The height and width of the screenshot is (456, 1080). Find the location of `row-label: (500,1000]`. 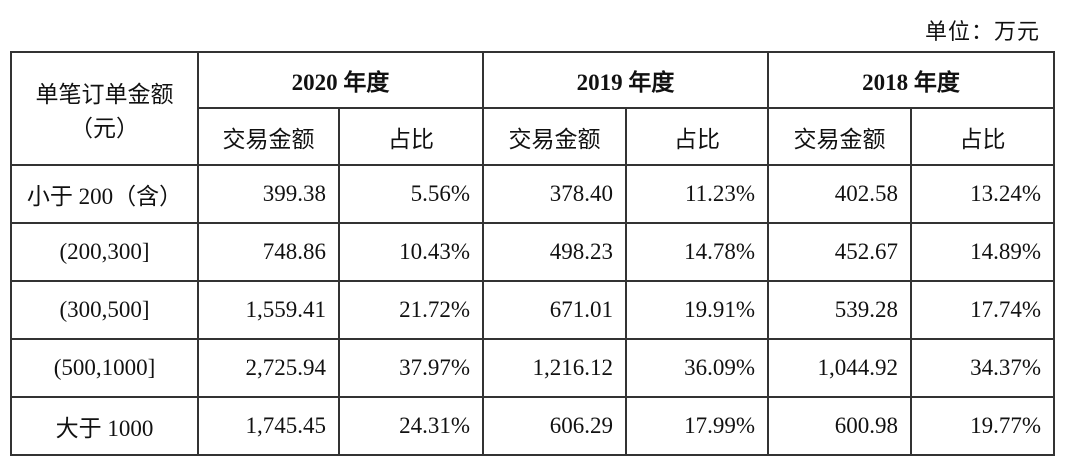

row-label: (500,1000] is located at coordinates (104, 368).